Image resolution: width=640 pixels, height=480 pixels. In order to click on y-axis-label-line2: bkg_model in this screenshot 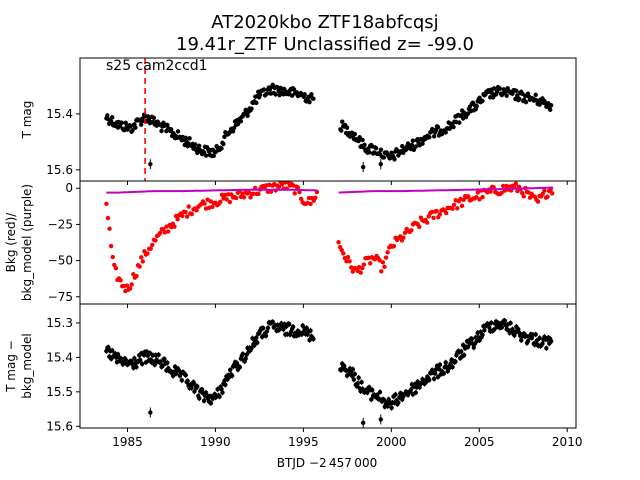, I will do `click(27, 366)`.